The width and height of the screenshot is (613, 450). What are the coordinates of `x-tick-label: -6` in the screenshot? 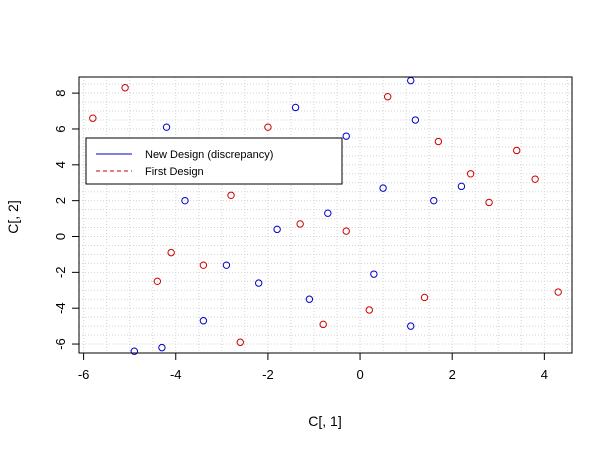 It's located at (84, 374).